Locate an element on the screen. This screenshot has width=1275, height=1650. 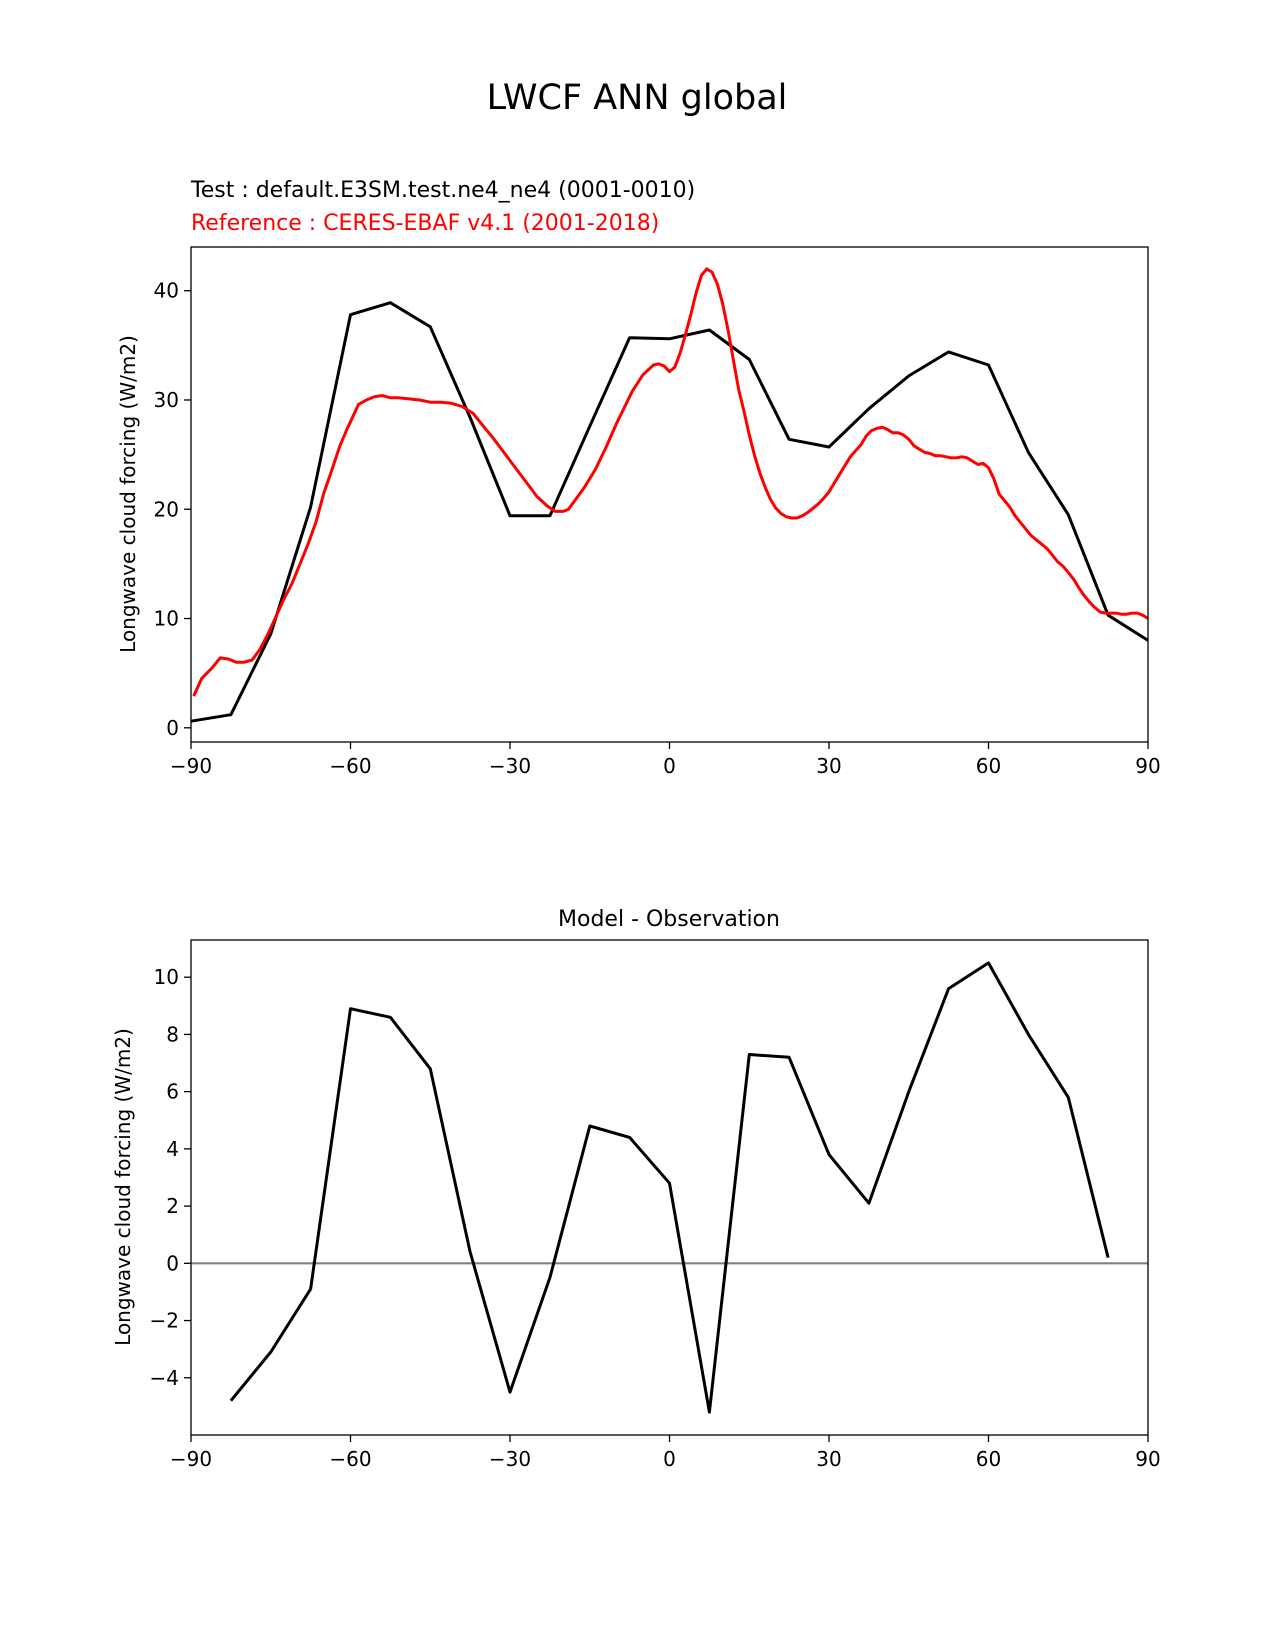
y-tick-label: 2 is located at coordinates (172, 1206).